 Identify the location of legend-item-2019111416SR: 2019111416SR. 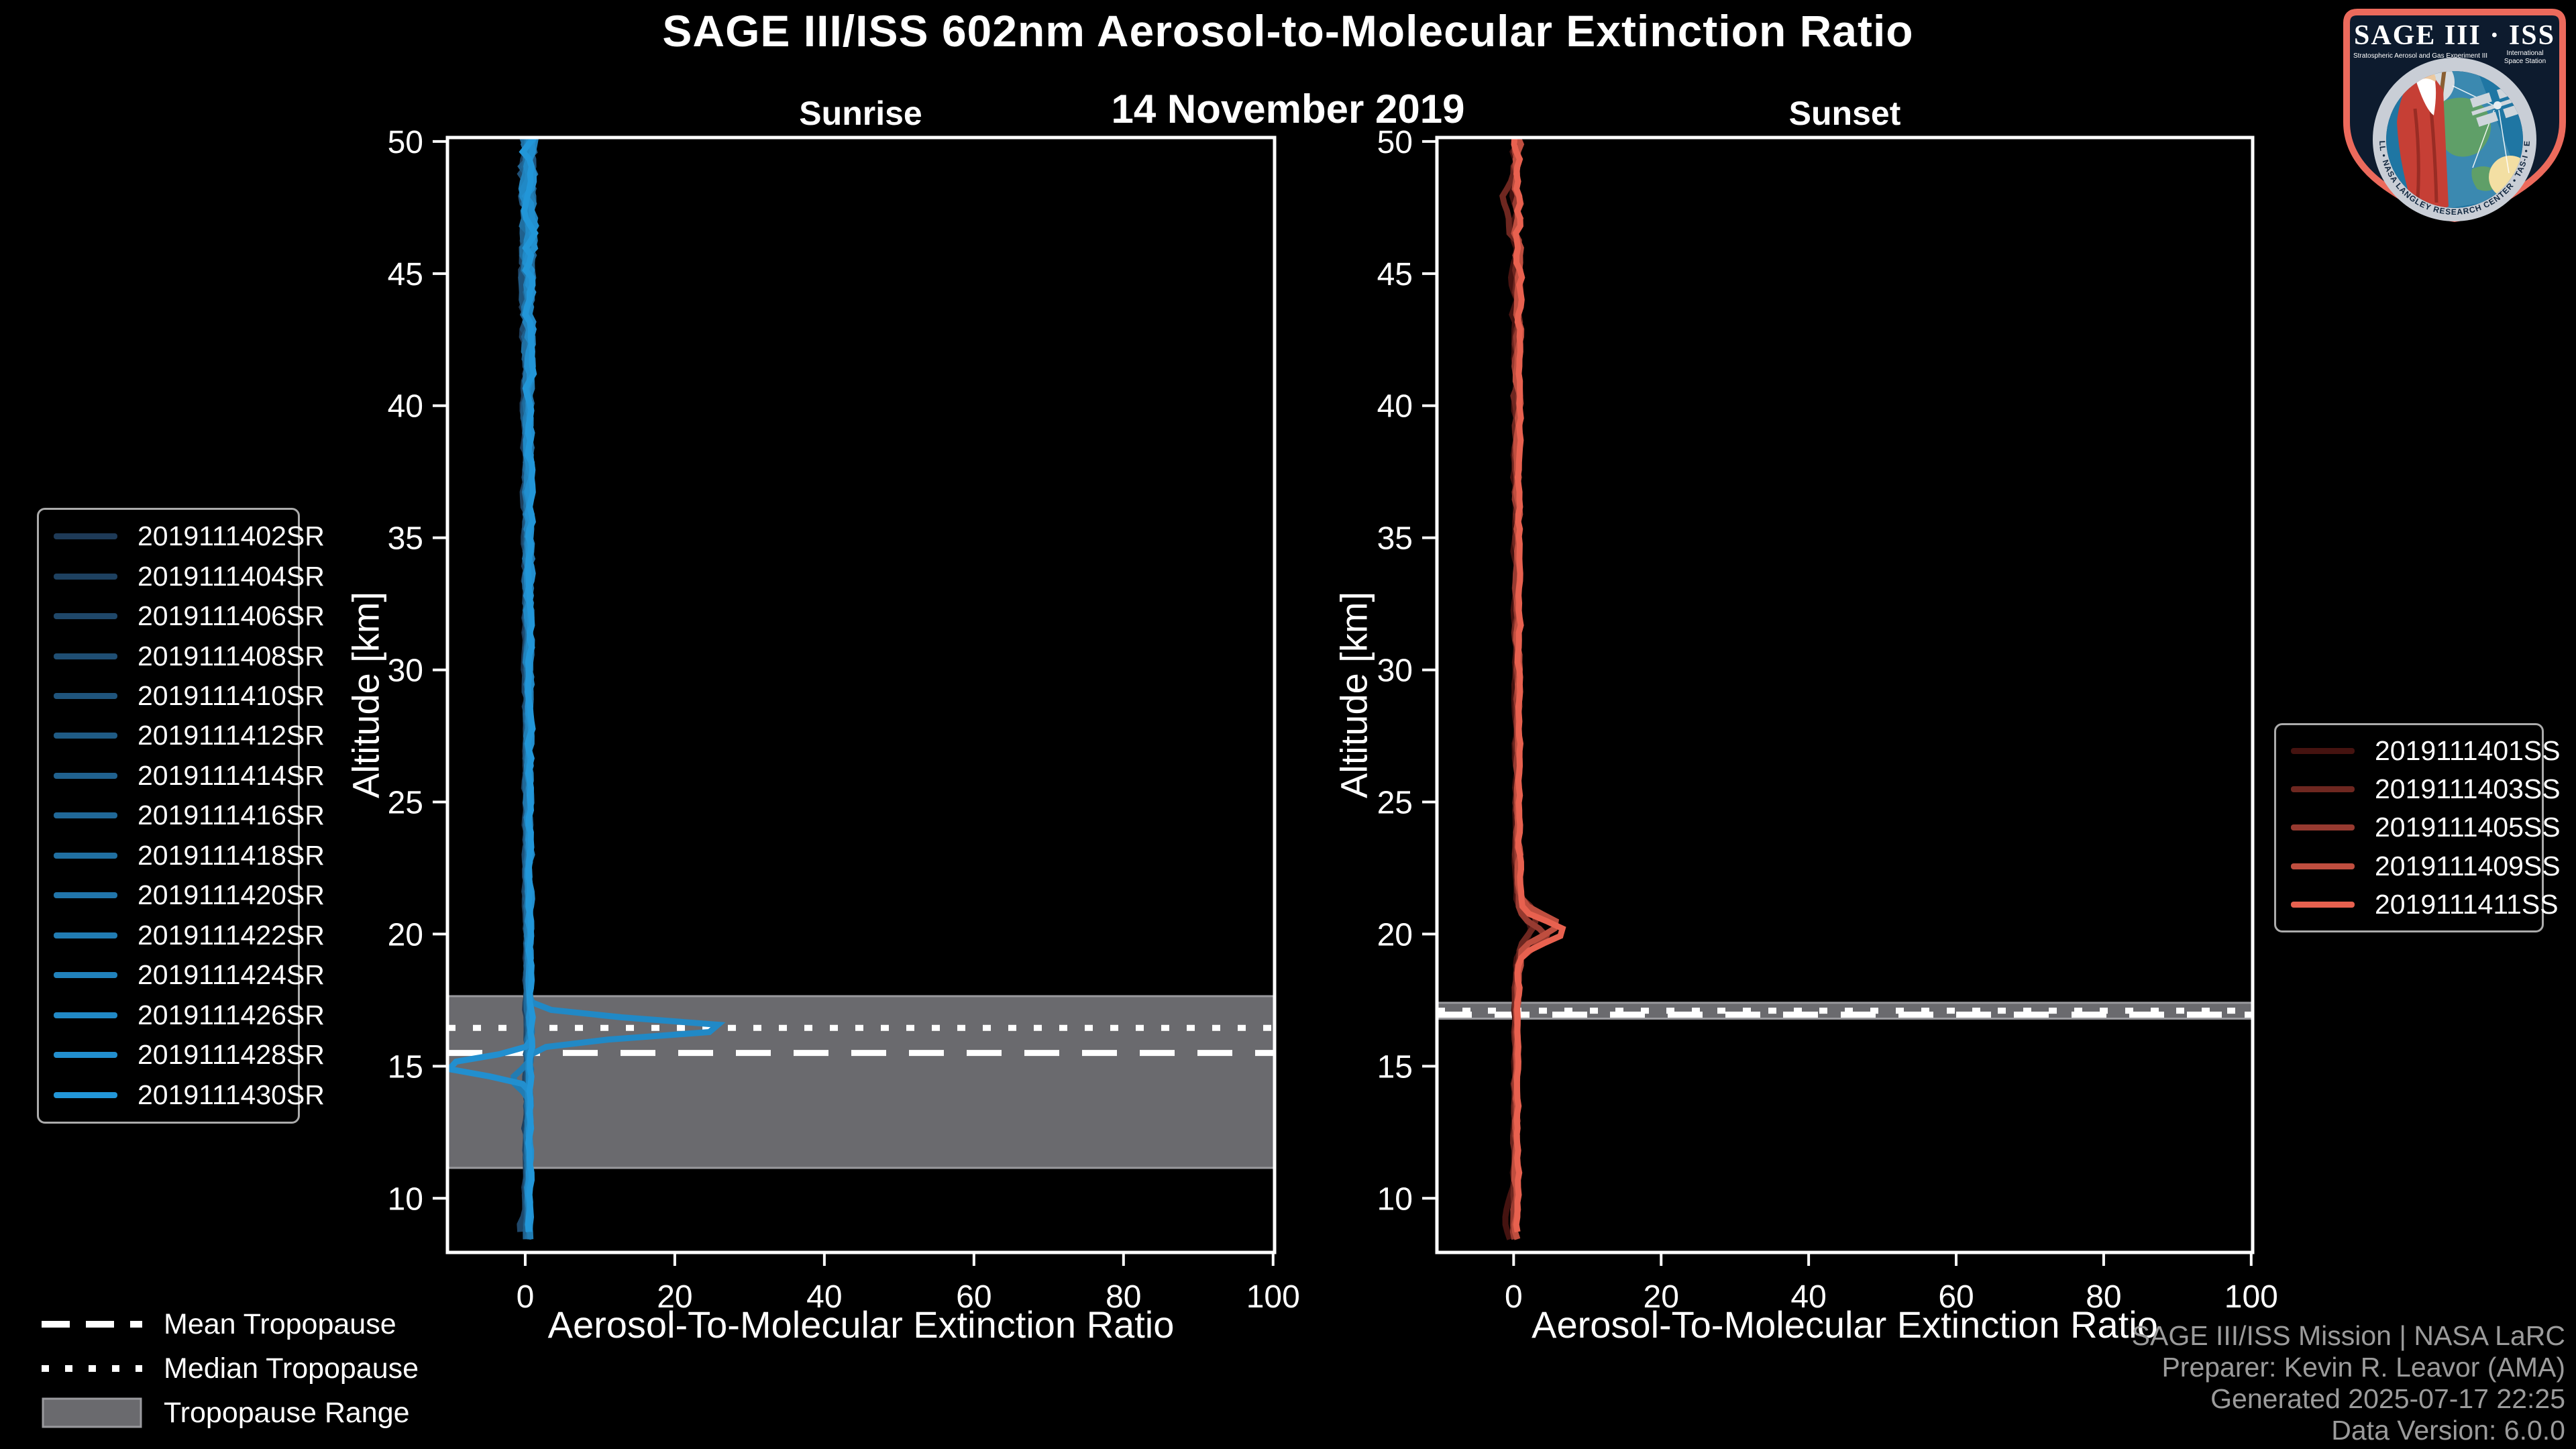
(189, 815).